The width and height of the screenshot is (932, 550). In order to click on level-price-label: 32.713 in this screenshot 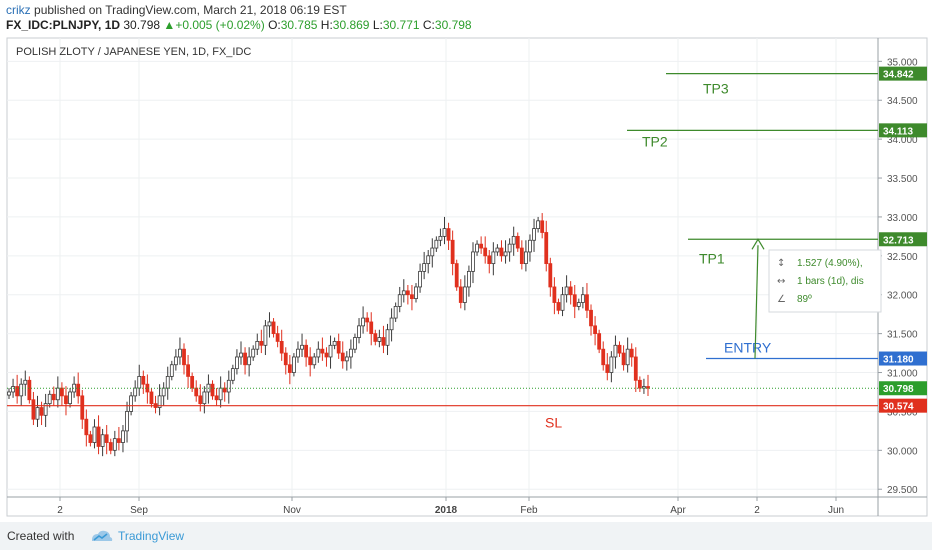, I will do `click(898, 240)`.